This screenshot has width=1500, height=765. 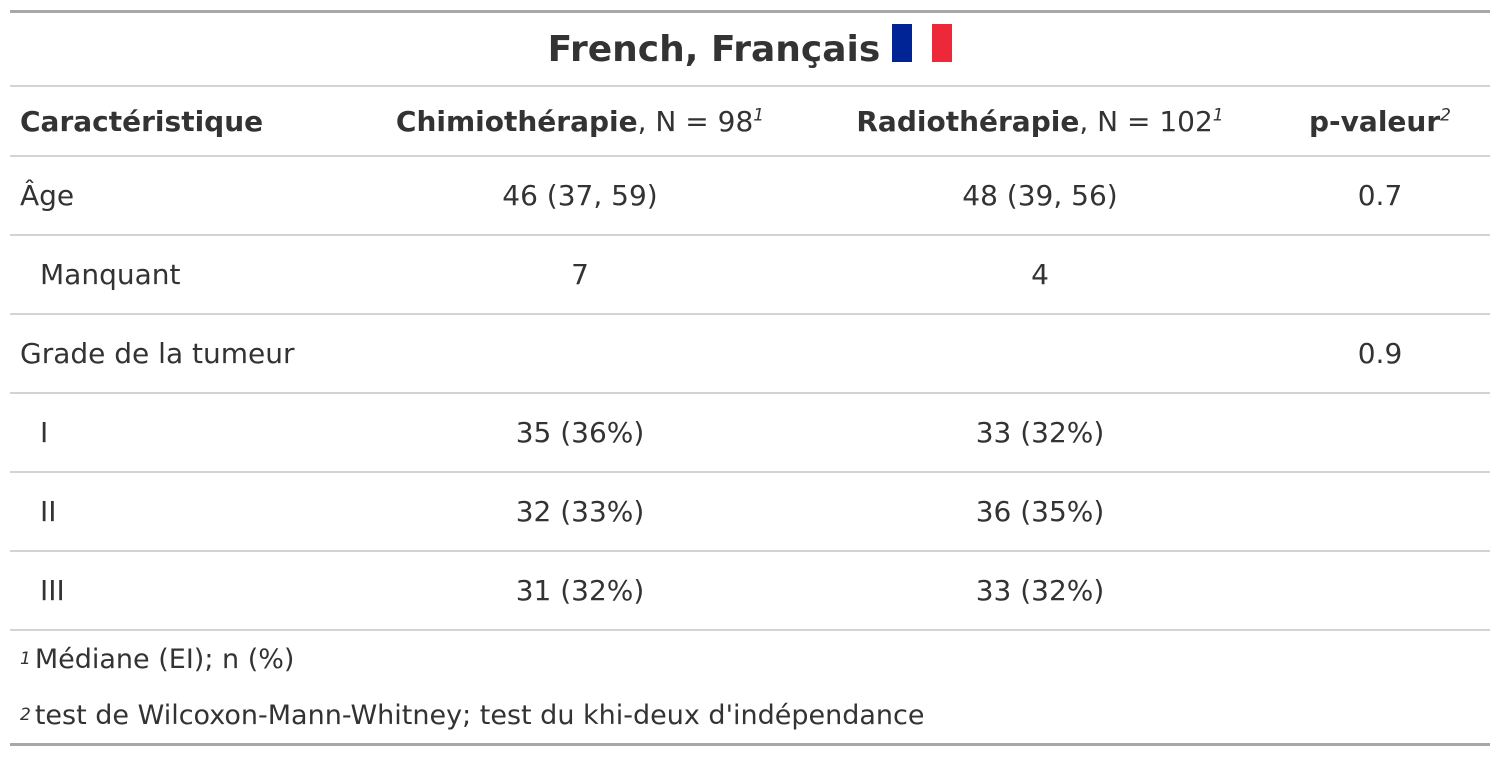 I want to click on table-row-missing: Manquant 7 4, so click(x=750, y=274).